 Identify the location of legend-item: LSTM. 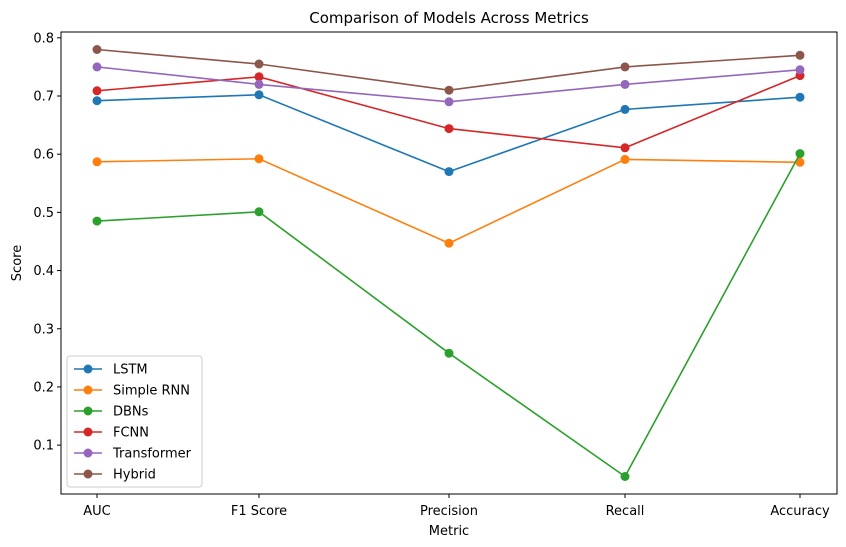
(111, 370).